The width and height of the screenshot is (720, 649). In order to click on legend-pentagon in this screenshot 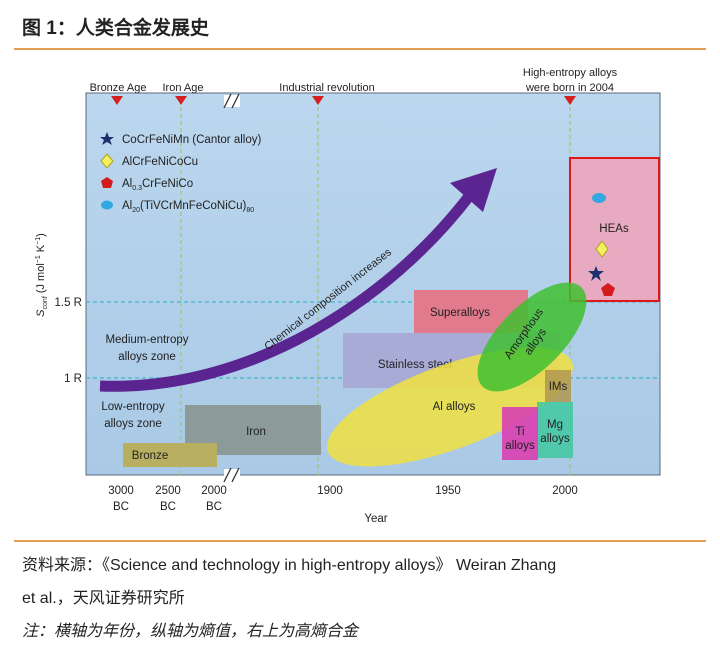, I will do `click(107, 182)`.